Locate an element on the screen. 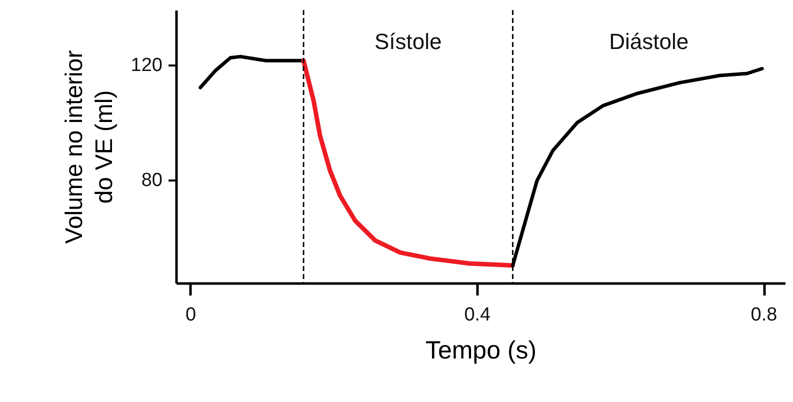  y-tick-label: 120 is located at coordinates (146, 65).